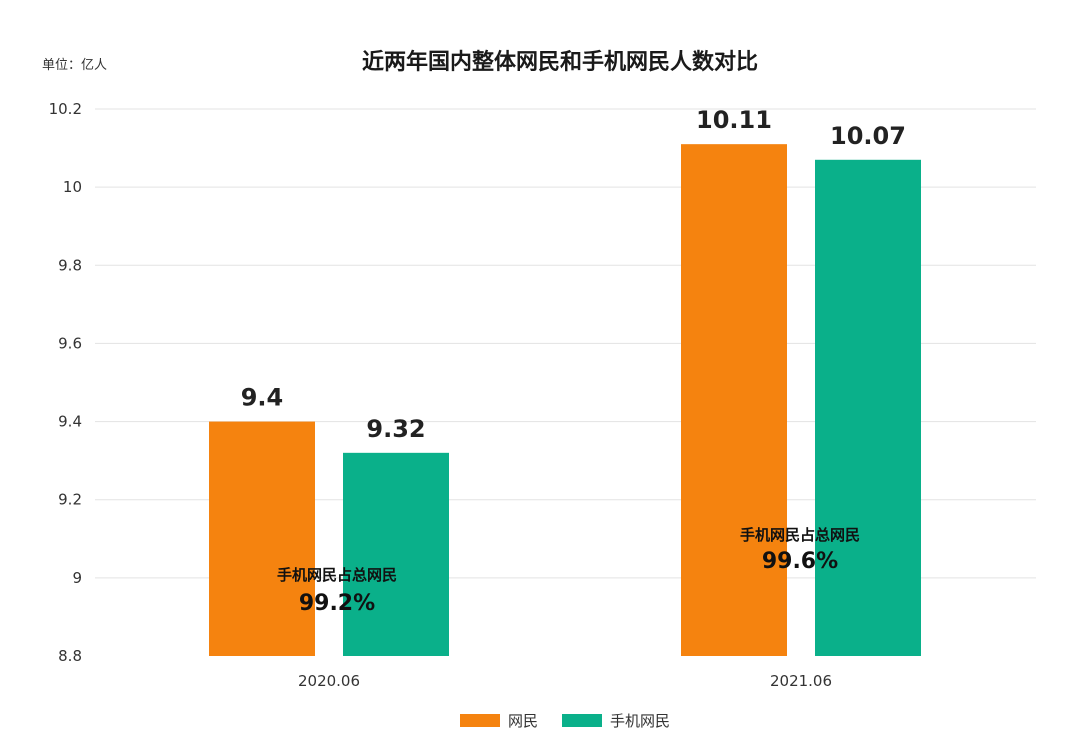  I want to click on y-tick-label: 9.8, so click(70, 265).